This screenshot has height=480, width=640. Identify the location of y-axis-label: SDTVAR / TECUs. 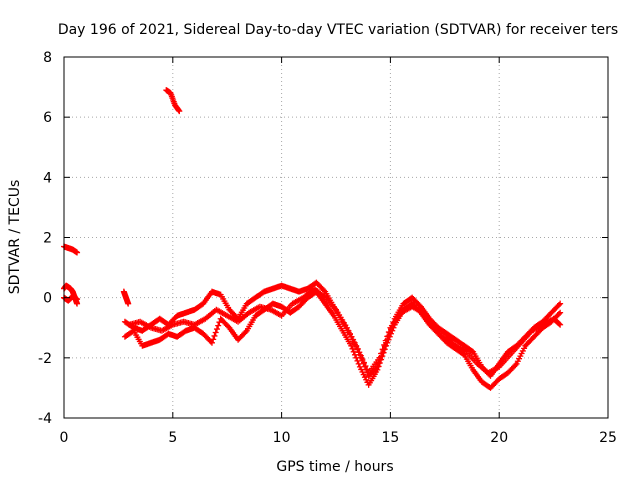
(15, 237).